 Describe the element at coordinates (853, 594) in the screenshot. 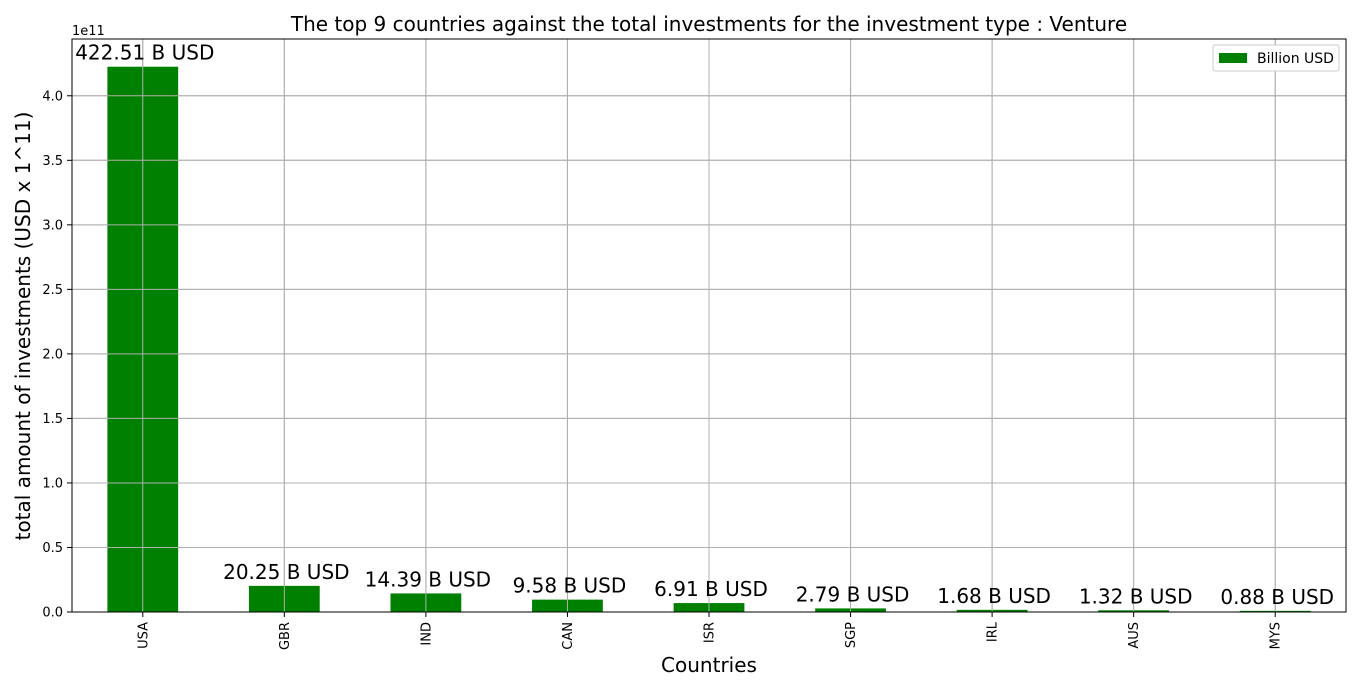

I see `data-label: 2.79 B USD` at that location.